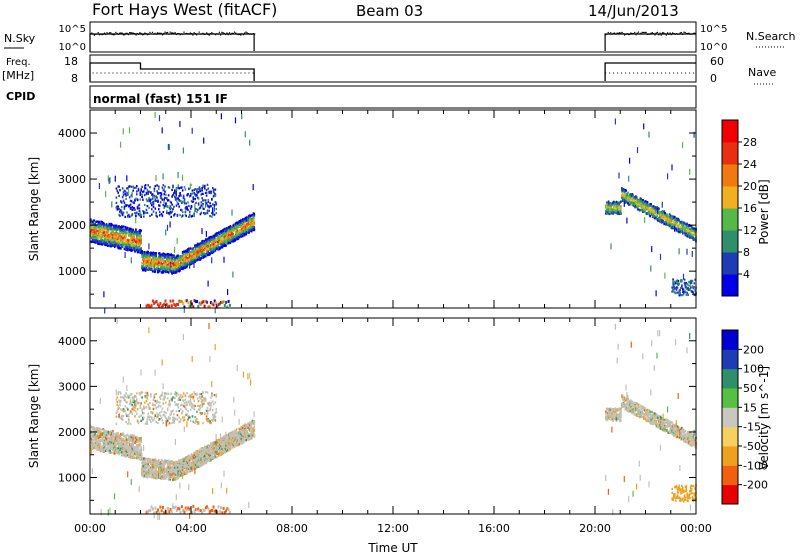  I want to click on nsky-tick-high: 10^5, so click(72, 29).